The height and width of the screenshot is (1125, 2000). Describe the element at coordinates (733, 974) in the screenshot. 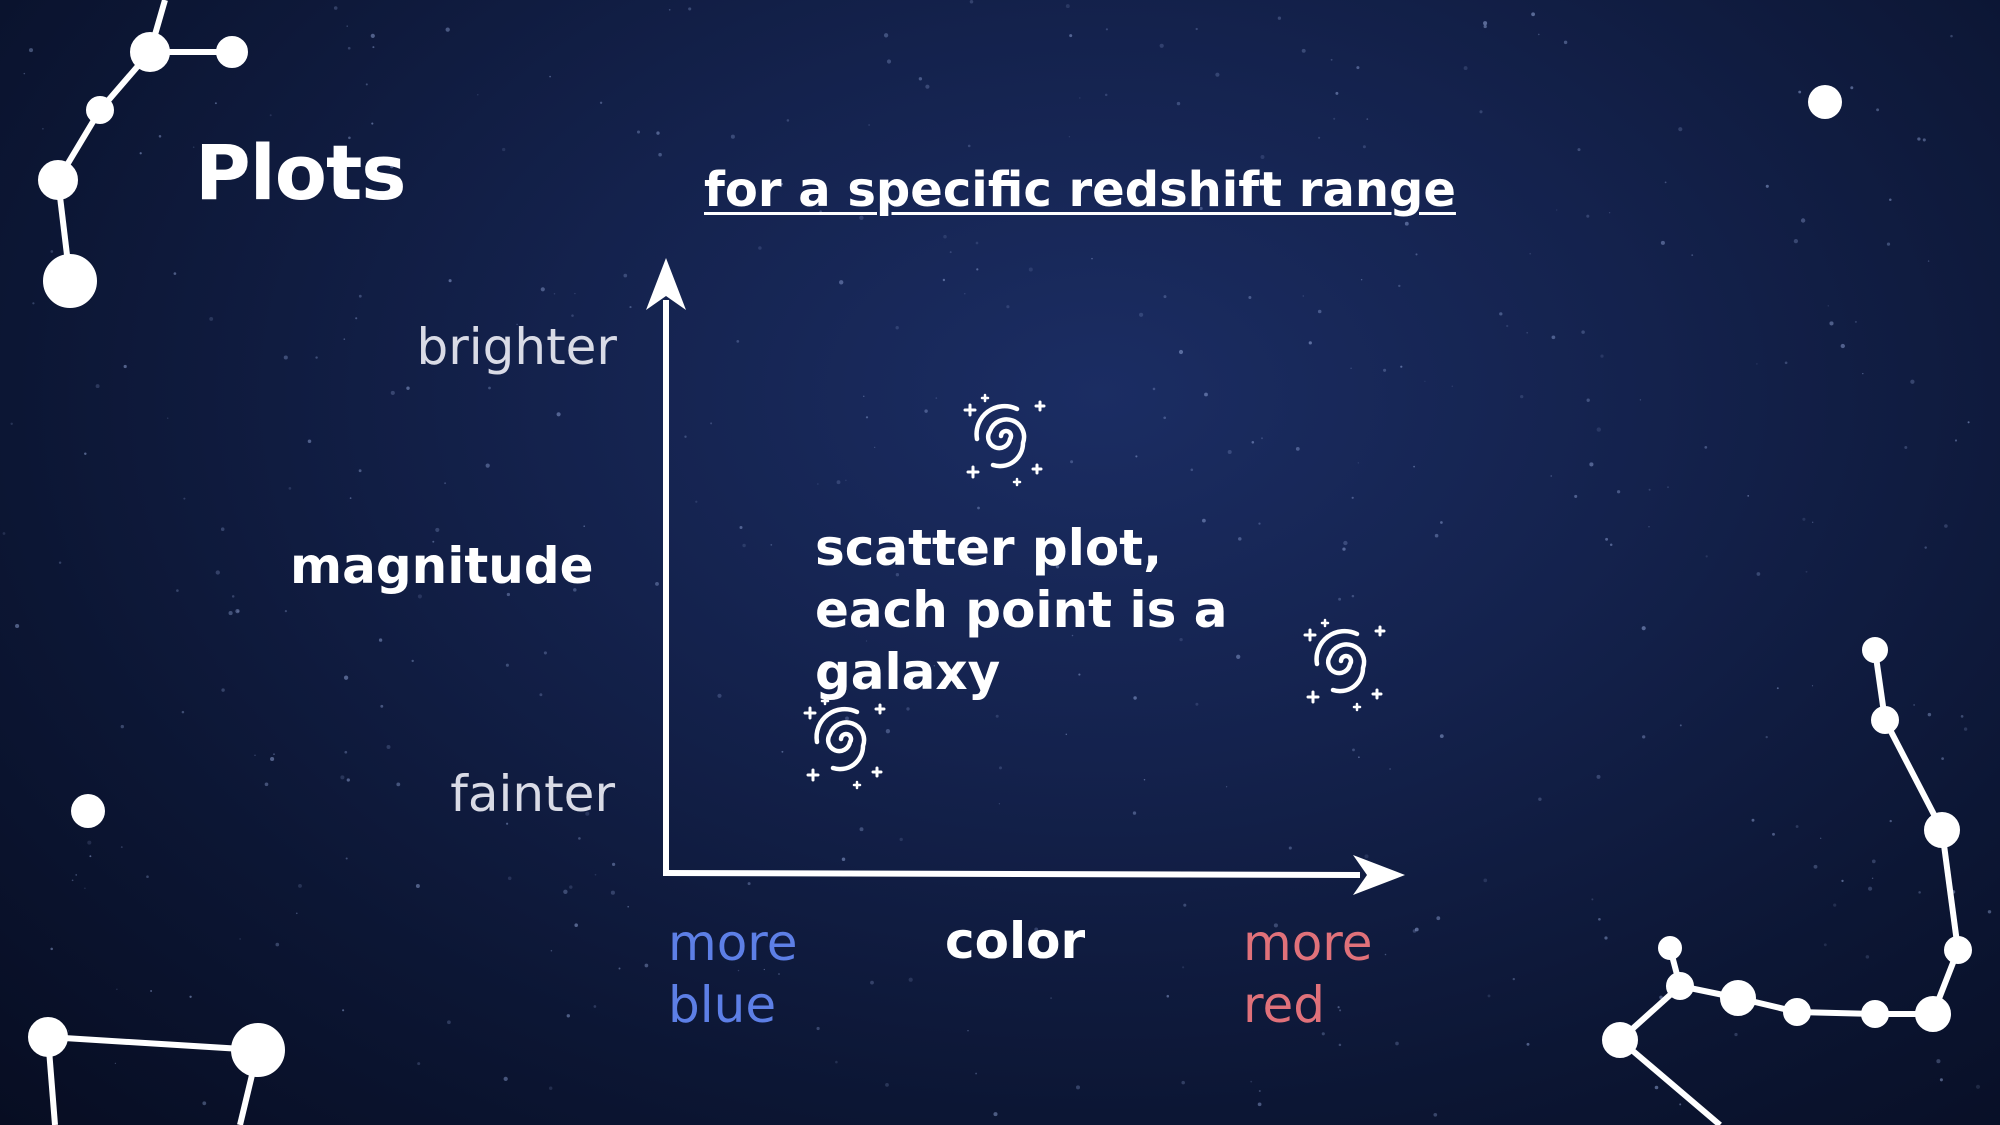

I see `x-axis-low-label: more blue` at that location.